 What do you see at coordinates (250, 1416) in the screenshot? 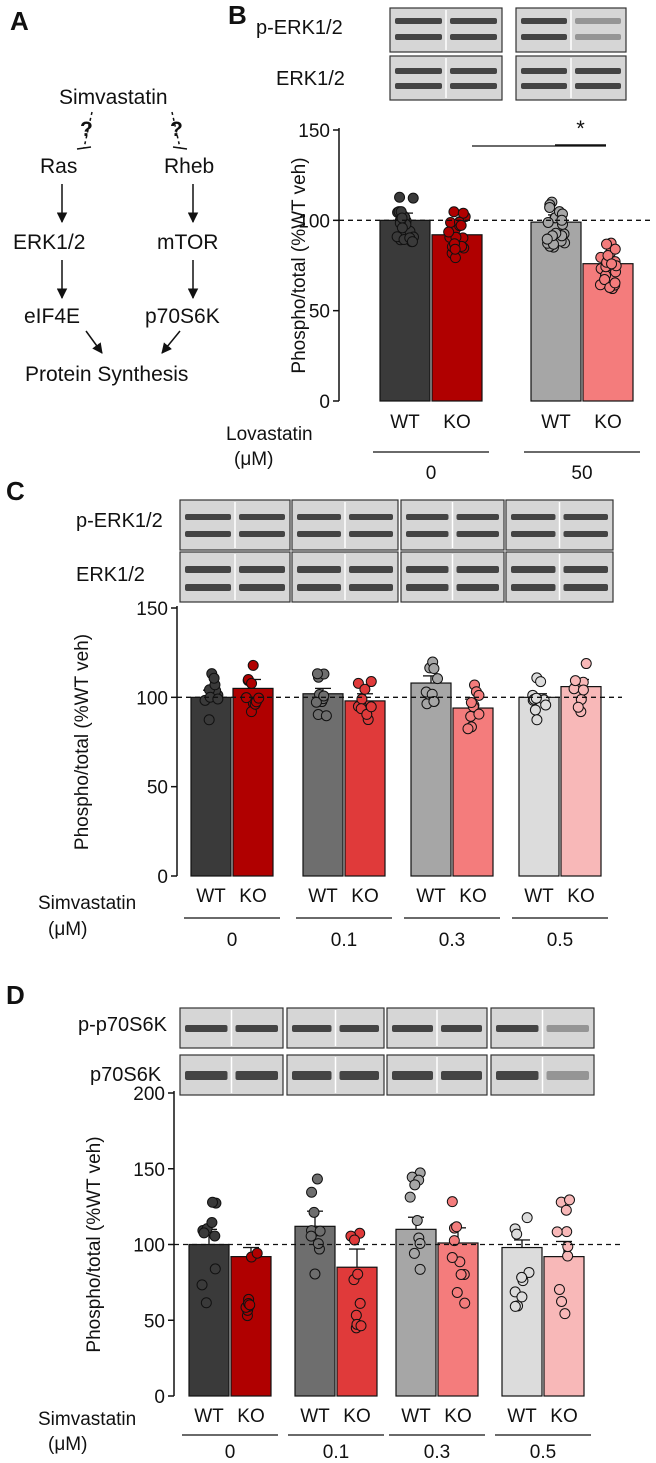
I see `genotype-label-d: KO` at bounding box center [250, 1416].